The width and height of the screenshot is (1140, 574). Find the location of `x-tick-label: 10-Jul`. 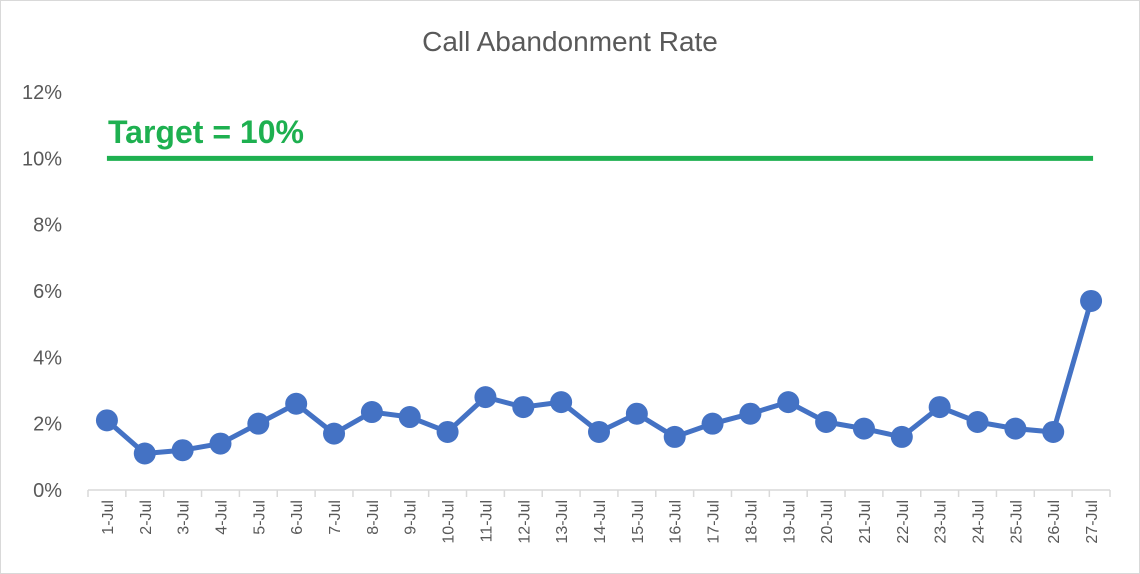

x-tick-label: 10-Jul is located at coordinates (449, 522).